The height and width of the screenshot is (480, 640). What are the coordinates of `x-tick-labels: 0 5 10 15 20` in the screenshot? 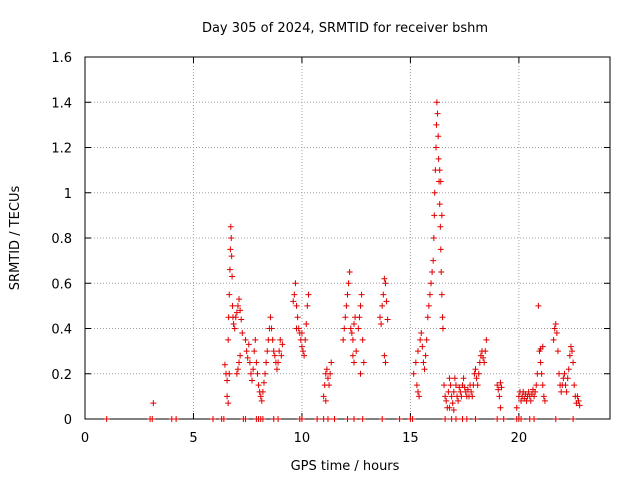 It's located at (304, 438).